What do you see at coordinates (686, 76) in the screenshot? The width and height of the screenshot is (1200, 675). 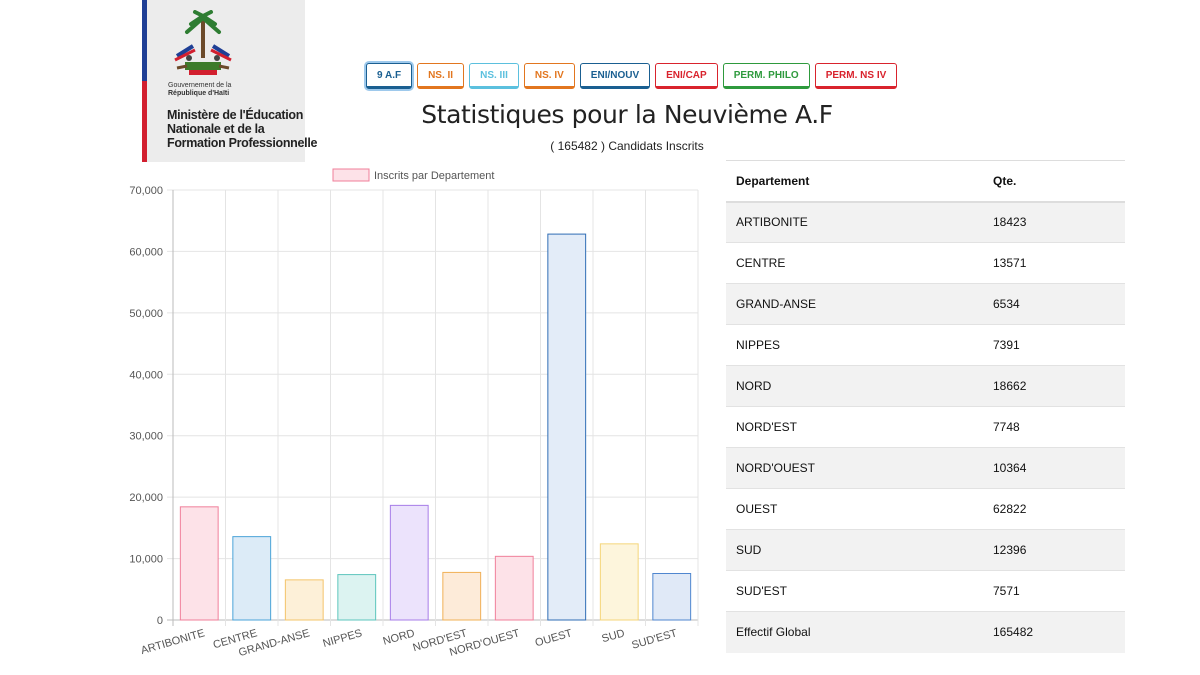 I see `exam-button-eni-cap: ENI/CAP` at bounding box center [686, 76].